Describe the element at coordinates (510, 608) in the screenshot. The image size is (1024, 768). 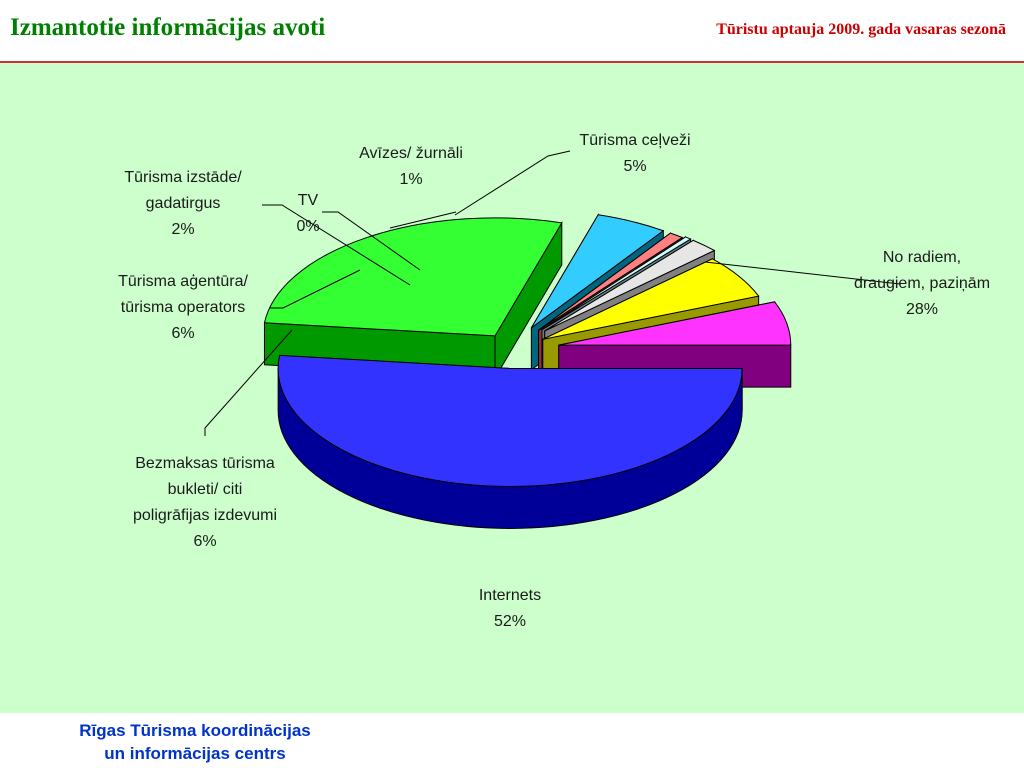
I see `slice-label: Internets 52%` at that location.